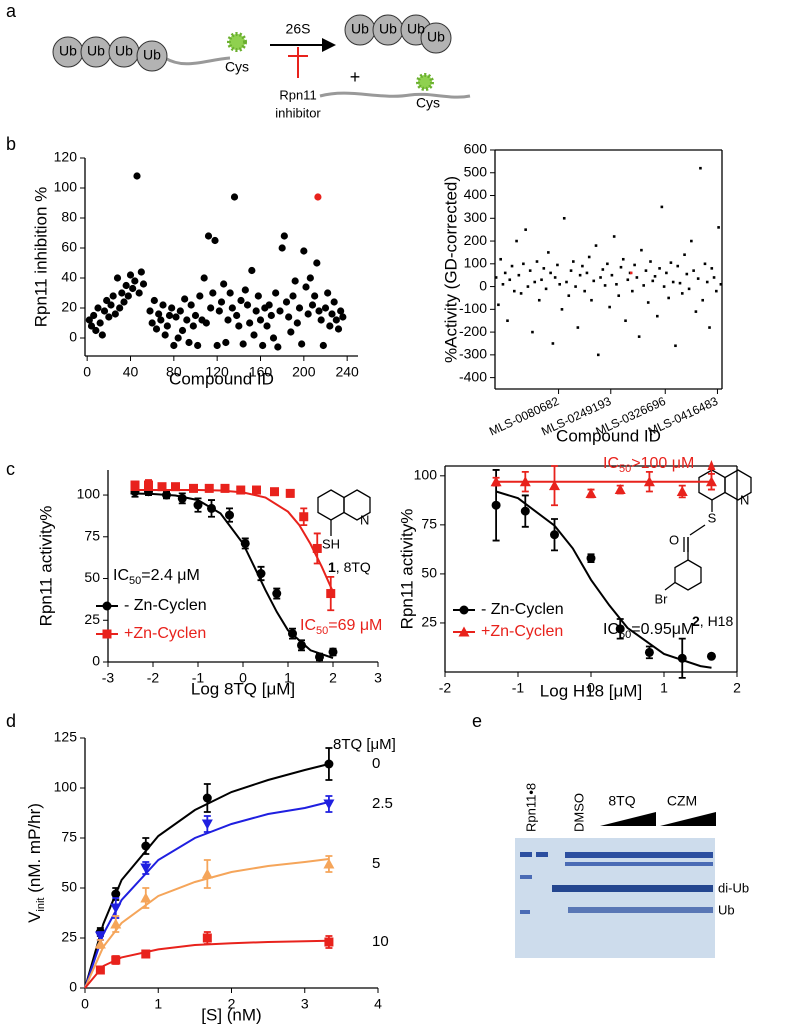 The width and height of the screenshot is (800, 1029). What do you see at coordinates (376, 763) in the screenshot?
I see `series-label: 0` at bounding box center [376, 763].